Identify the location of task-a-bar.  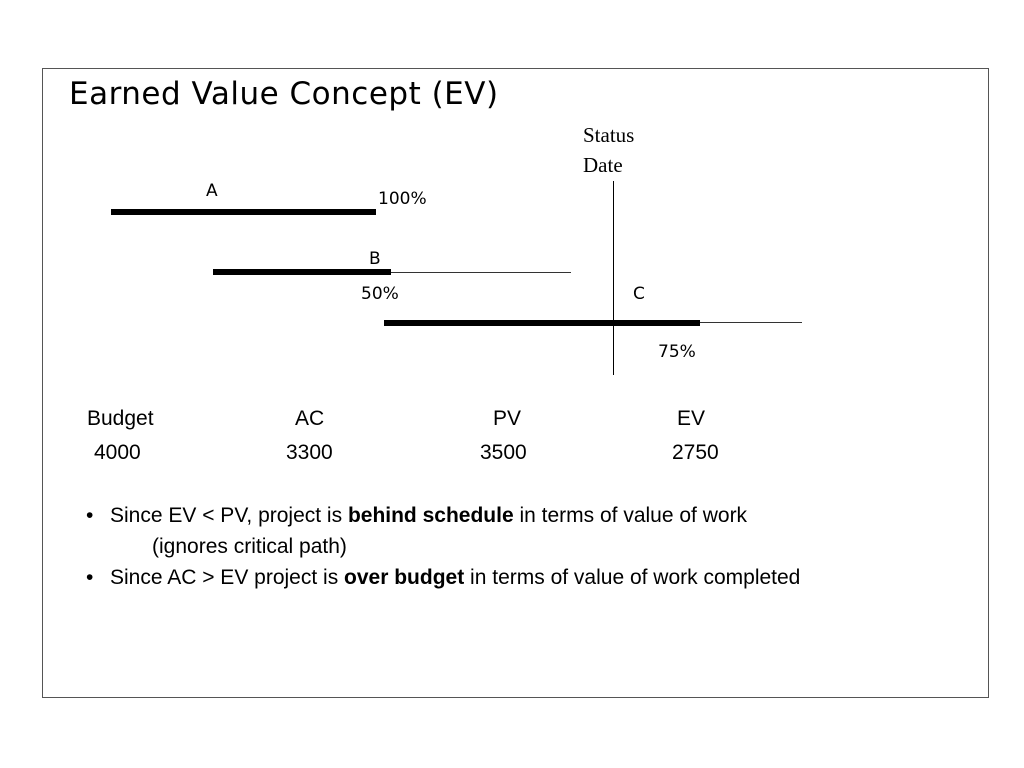
(243, 212).